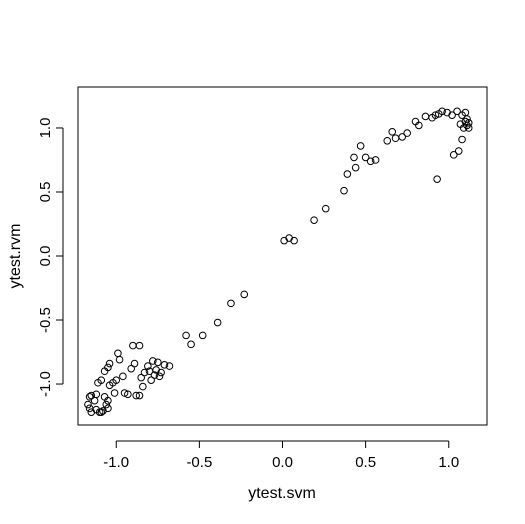  What do you see at coordinates (45, 256) in the screenshot?
I see `y-tick-label: 0.0` at bounding box center [45, 256].